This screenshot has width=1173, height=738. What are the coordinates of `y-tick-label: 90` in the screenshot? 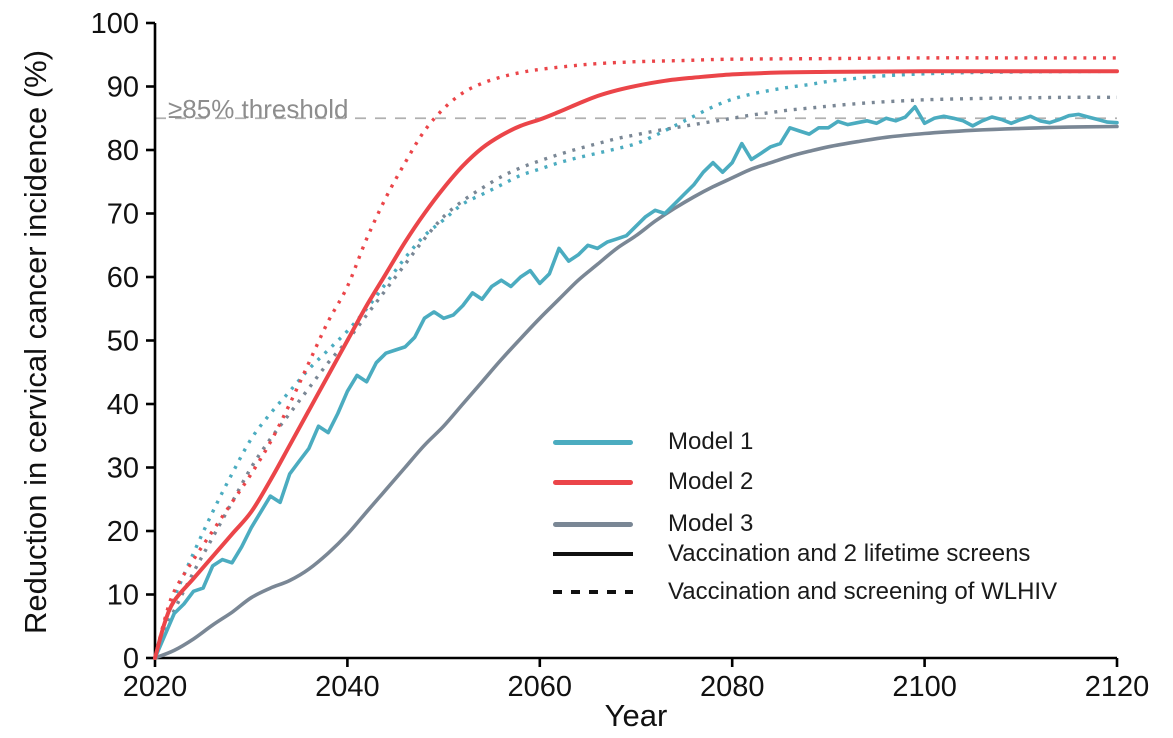 It's located at (123, 88).